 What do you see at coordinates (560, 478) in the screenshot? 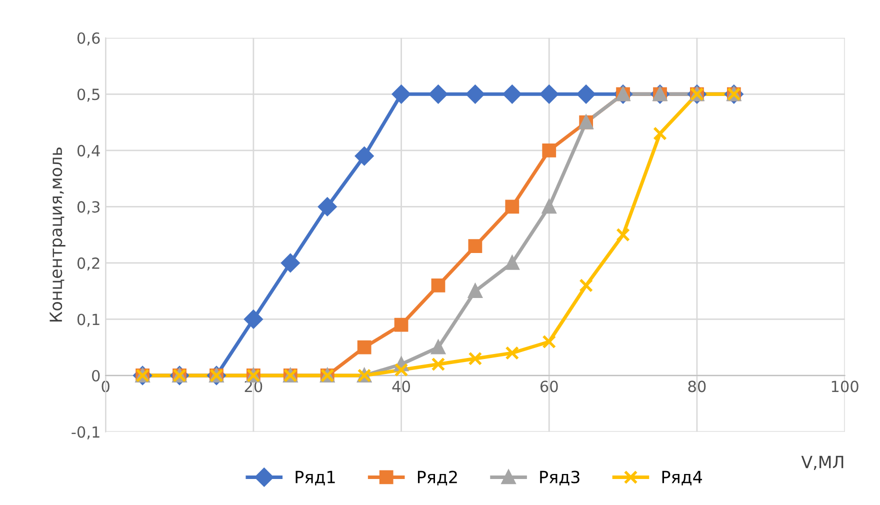
I see `legend-label: Ряд3` at bounding box center [560, 478].